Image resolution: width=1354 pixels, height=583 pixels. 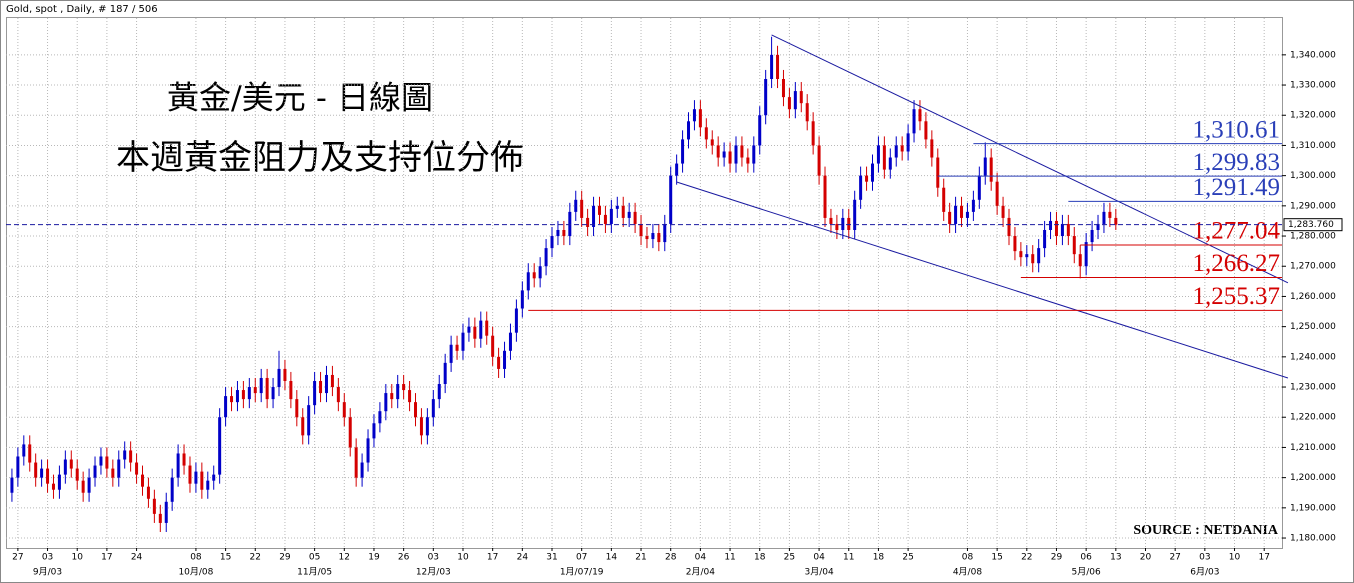 What do you see at coordinates (1313, 297) in the screenshot?
I see `y-tick-label: 1,260.000` at bounding box center [1313, 297].